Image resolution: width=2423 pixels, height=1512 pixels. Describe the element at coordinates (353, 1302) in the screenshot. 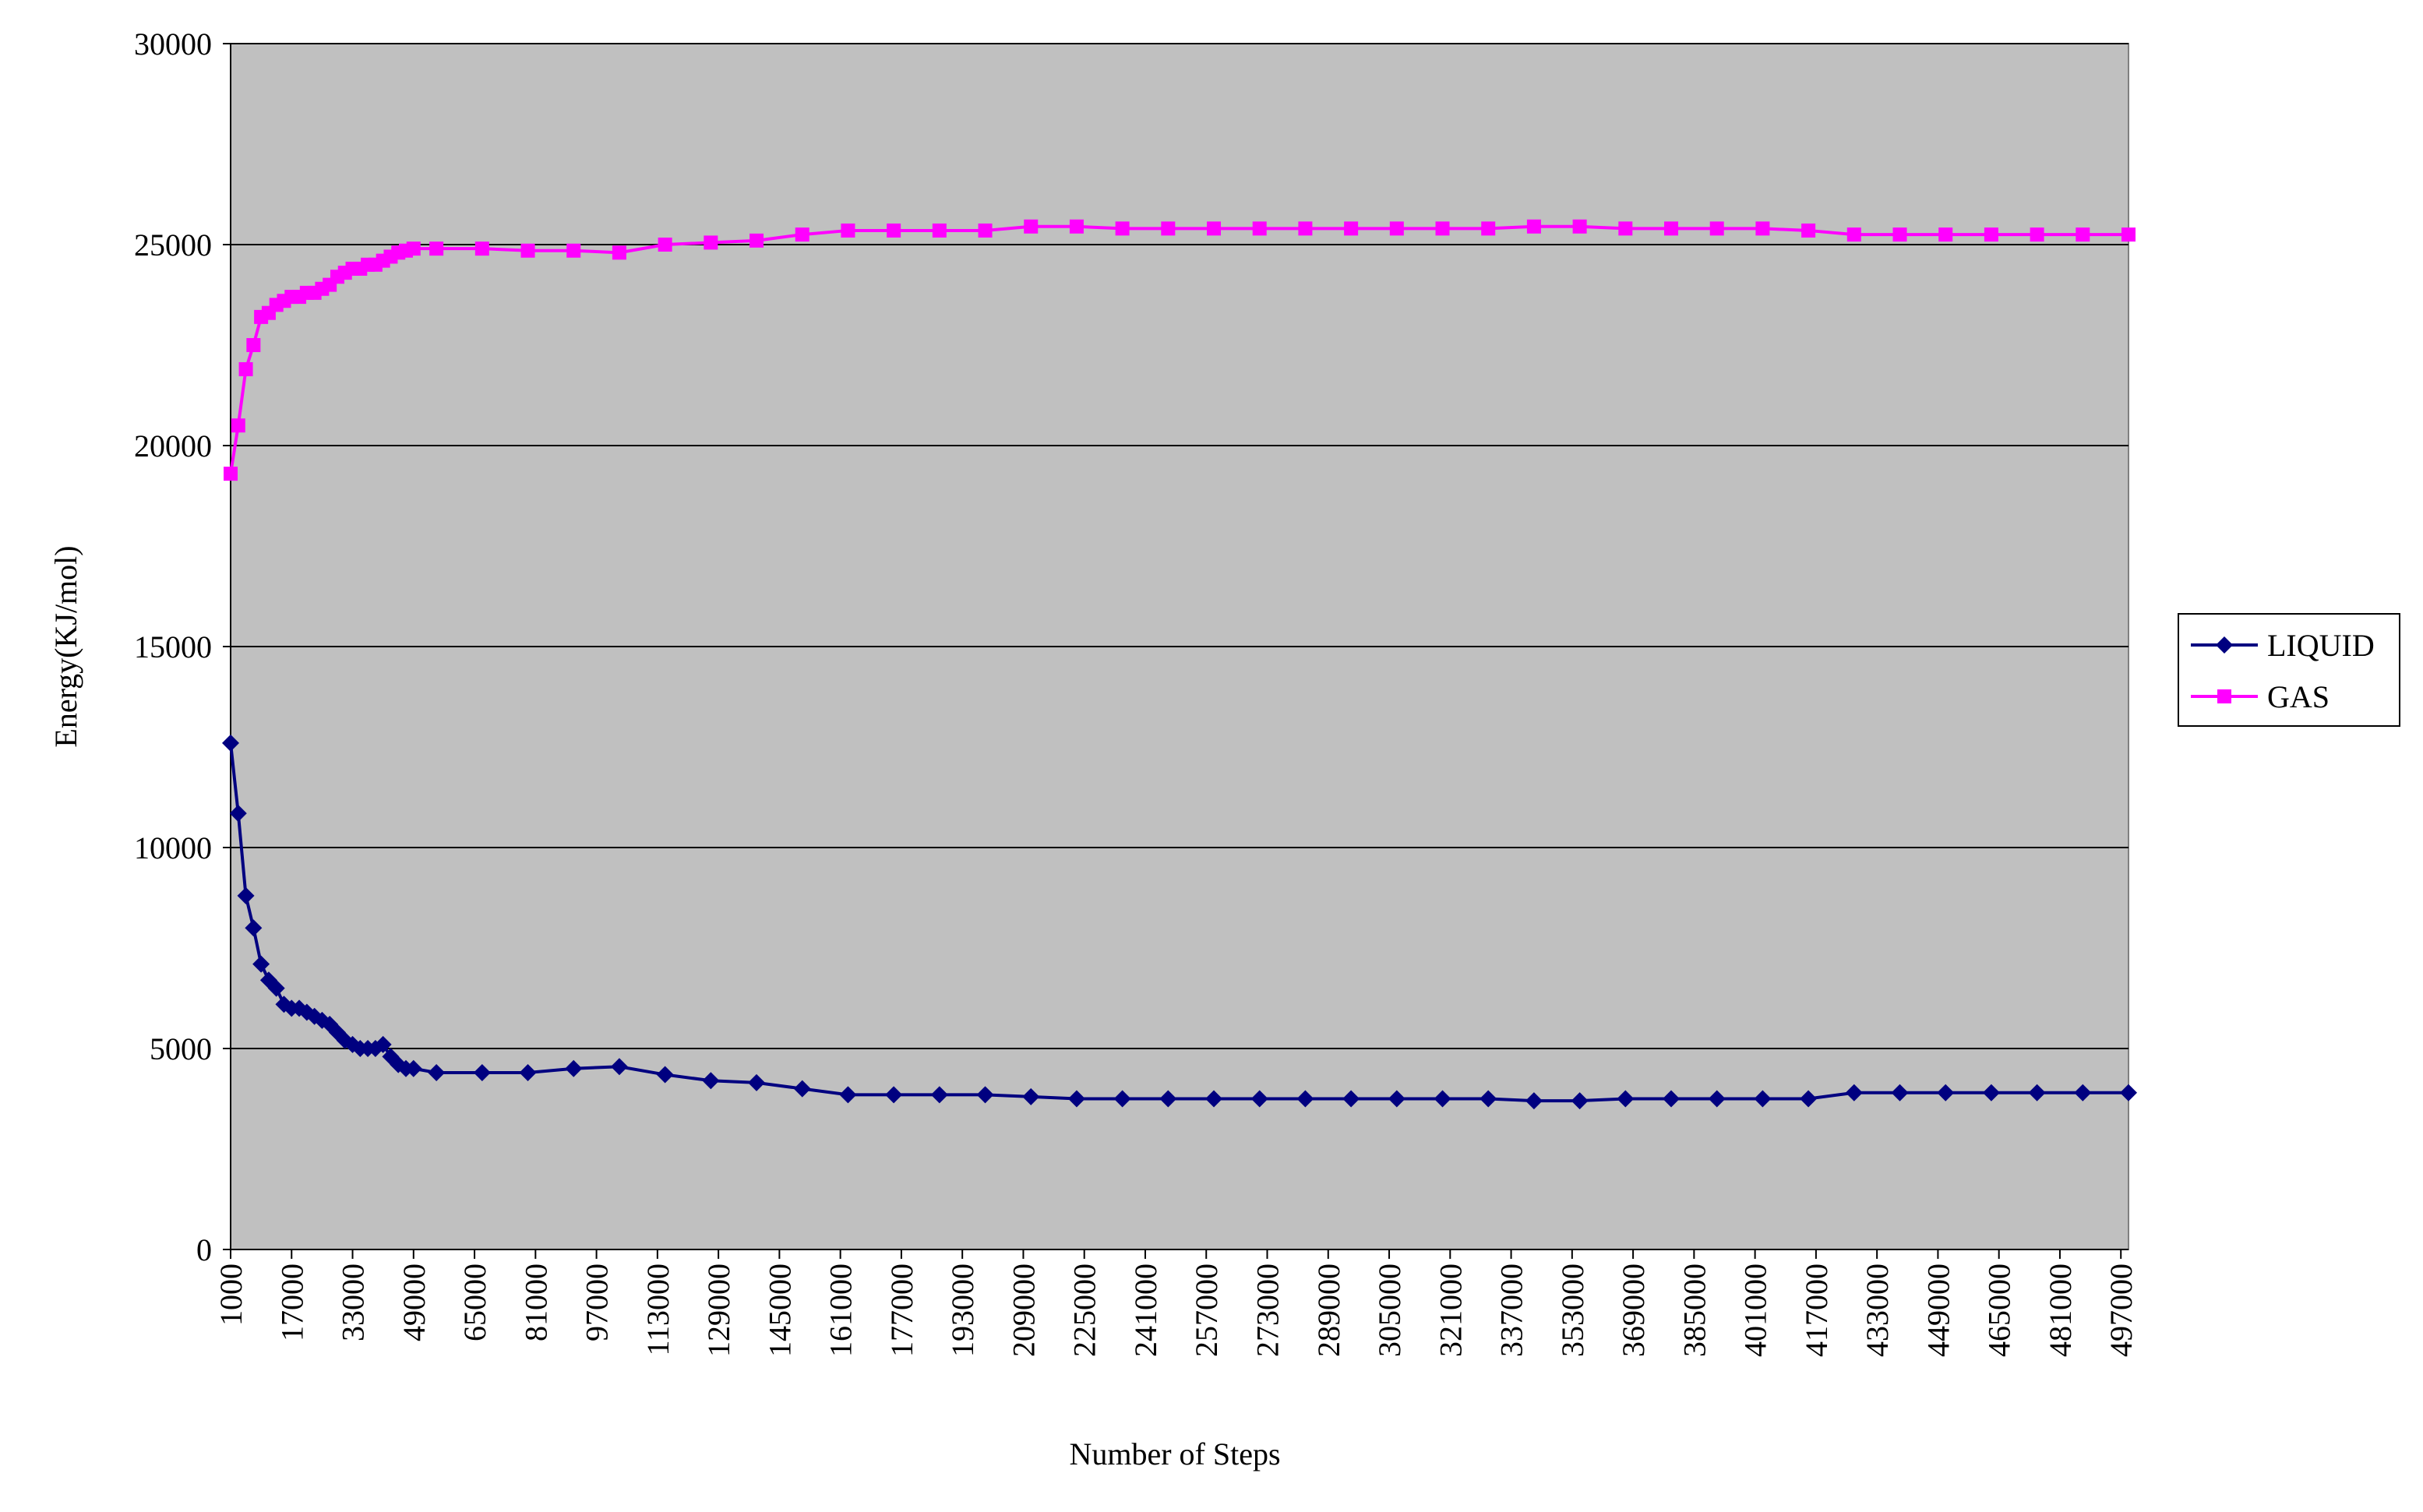

I see `x-tick-label: 33000` at that location.